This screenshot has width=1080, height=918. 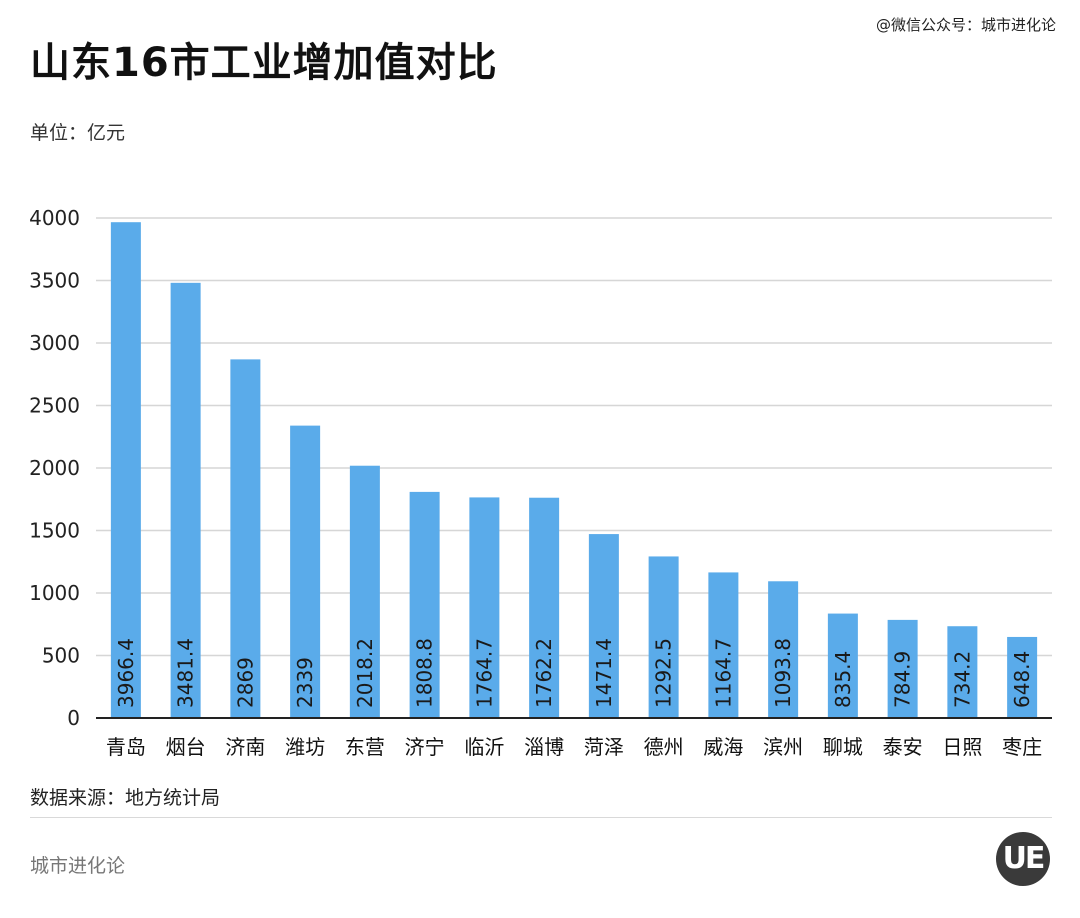 What do you see at coordinates (54, 531) in the screenshot?
I see `y-tick-label: 1500` at bounding box center [54, 531].